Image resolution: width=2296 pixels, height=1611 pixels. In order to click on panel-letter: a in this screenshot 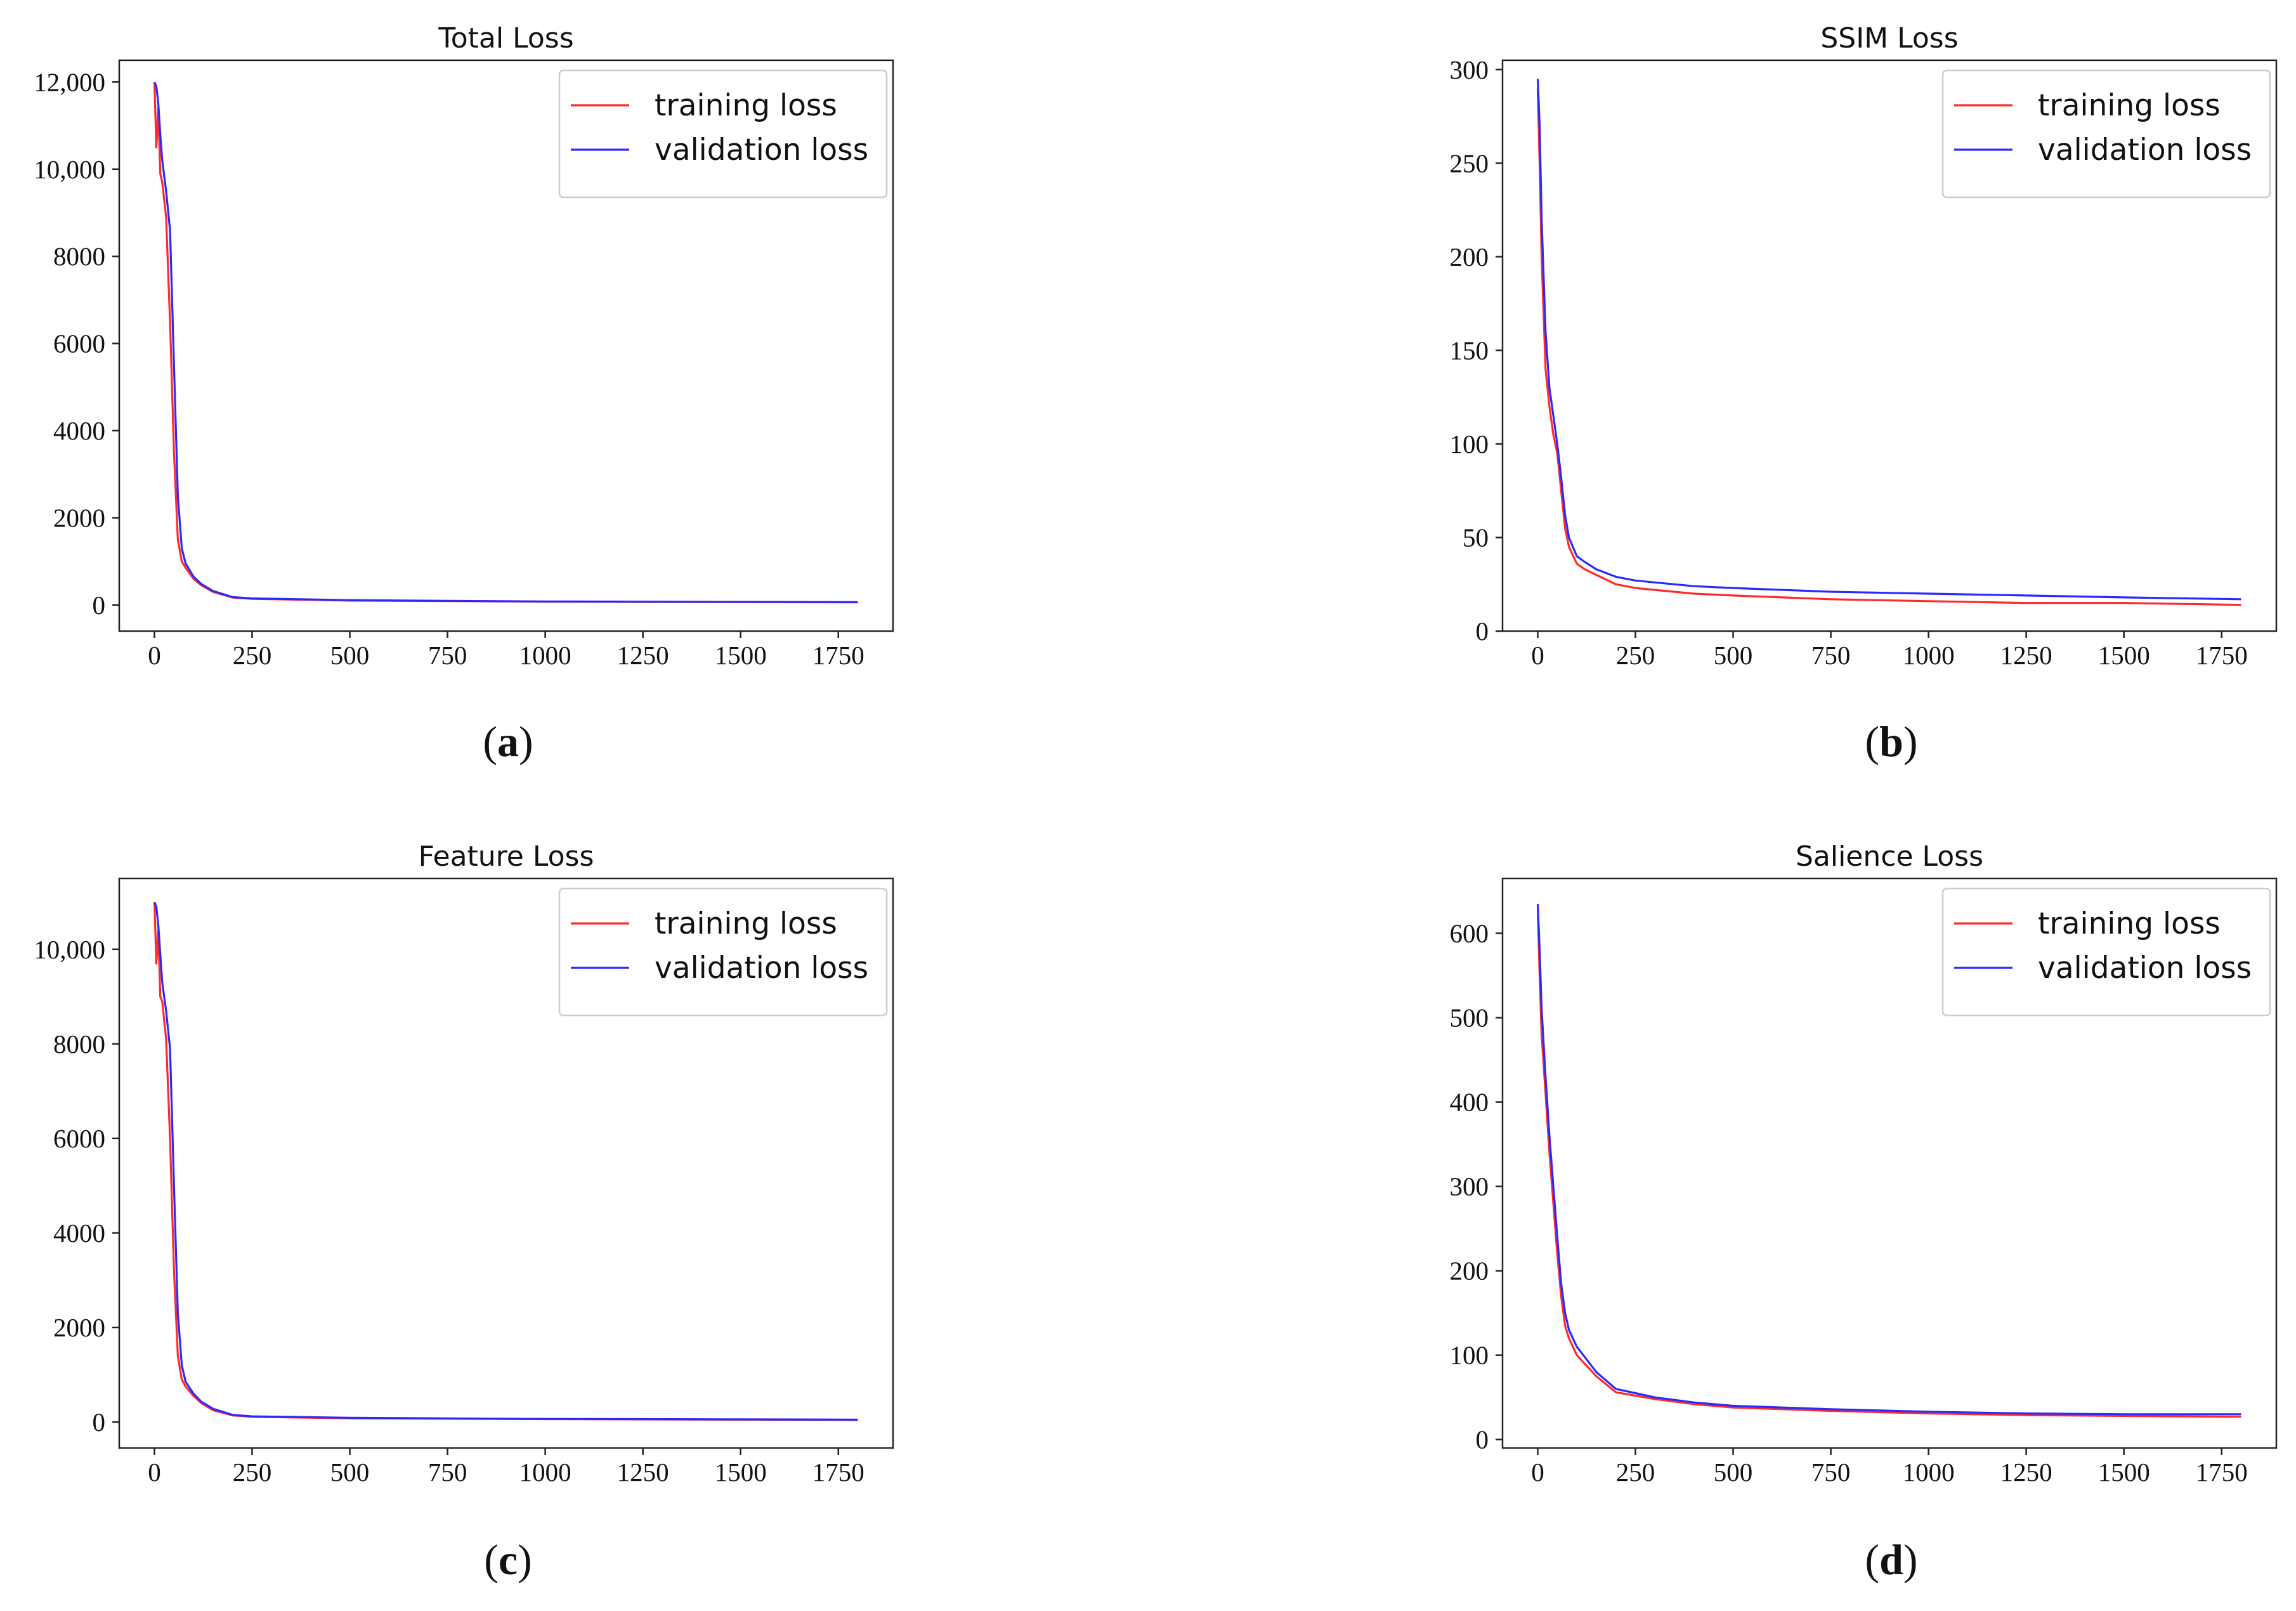, I will do `click(508, 741)`.